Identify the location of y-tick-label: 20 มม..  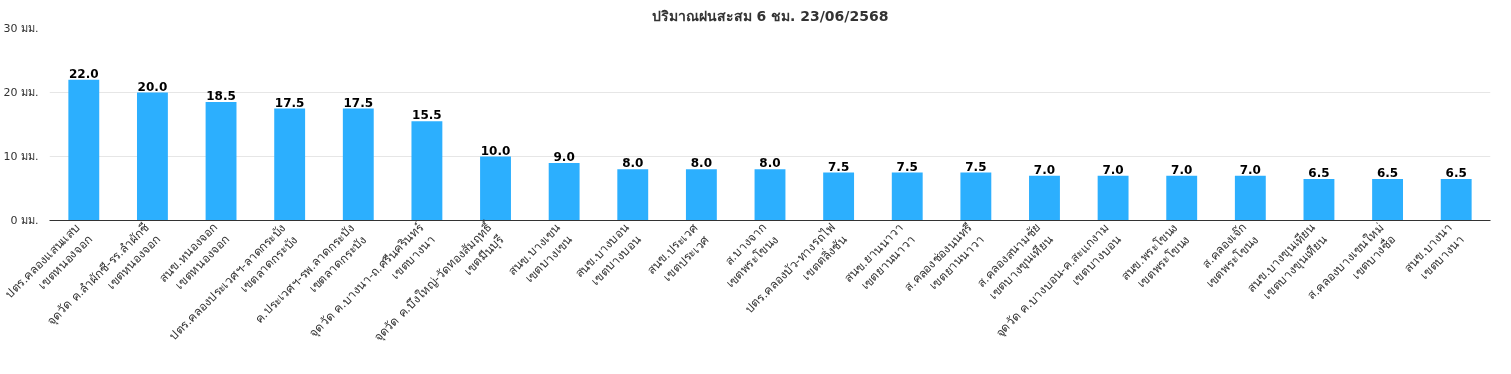
(21, 92).